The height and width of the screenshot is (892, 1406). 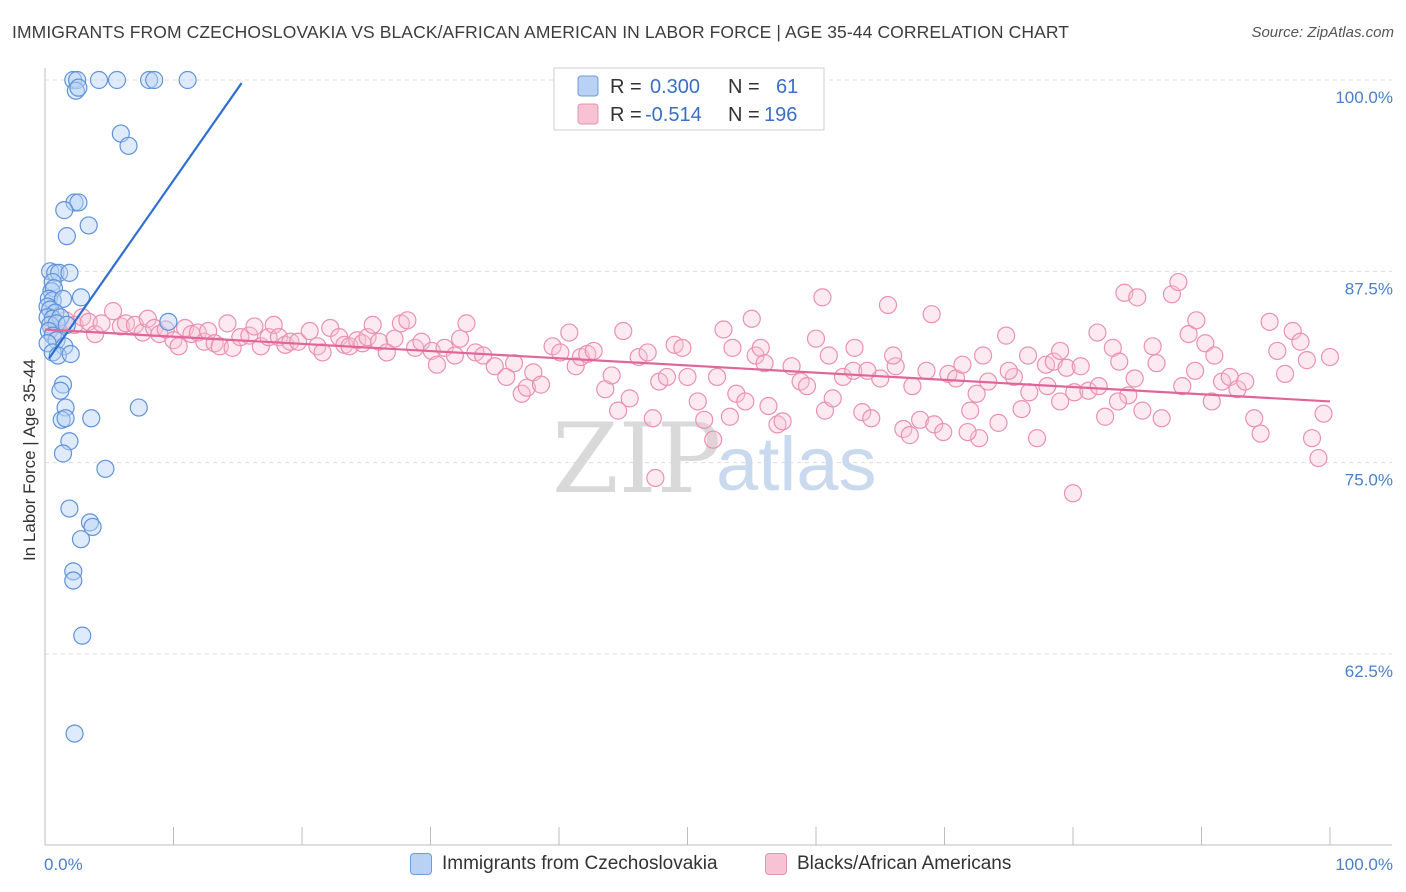 What do you see at coordinates (580, 863) in the screenshot?
I see `bottom-legend-label-blue: Immigrants from Czechoslovakia` at bounding box center [580, 863].